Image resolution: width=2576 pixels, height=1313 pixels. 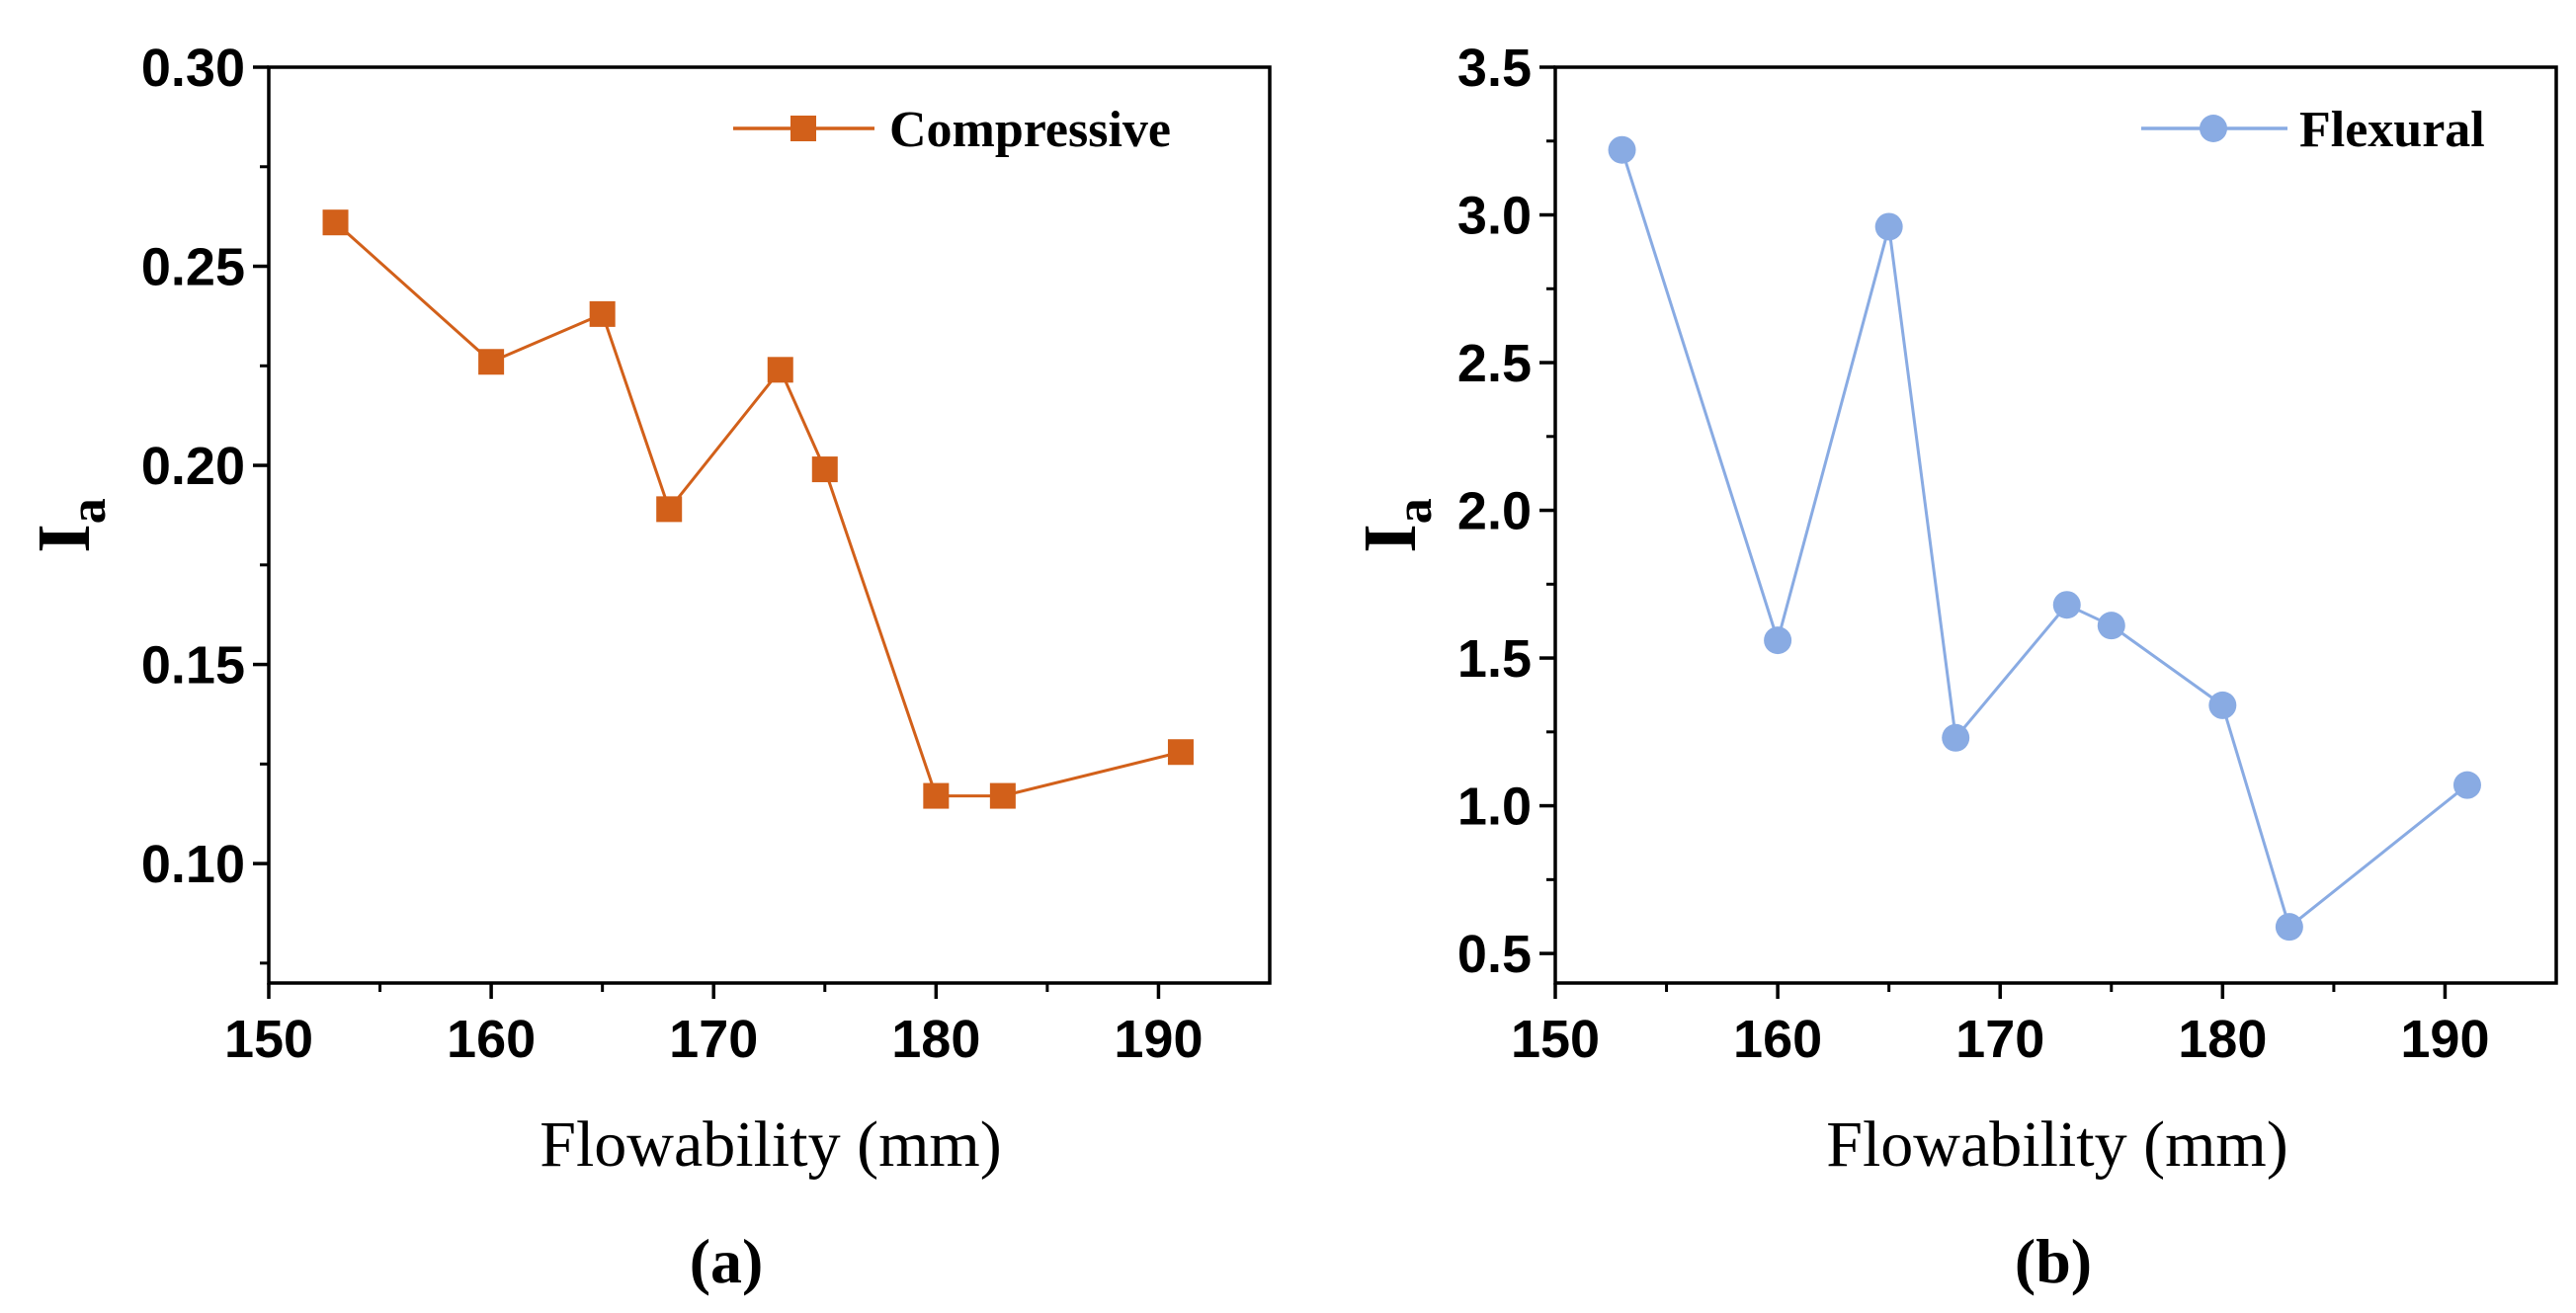 I want to click on legend-a: Compressive, so click(x=952, y=130).